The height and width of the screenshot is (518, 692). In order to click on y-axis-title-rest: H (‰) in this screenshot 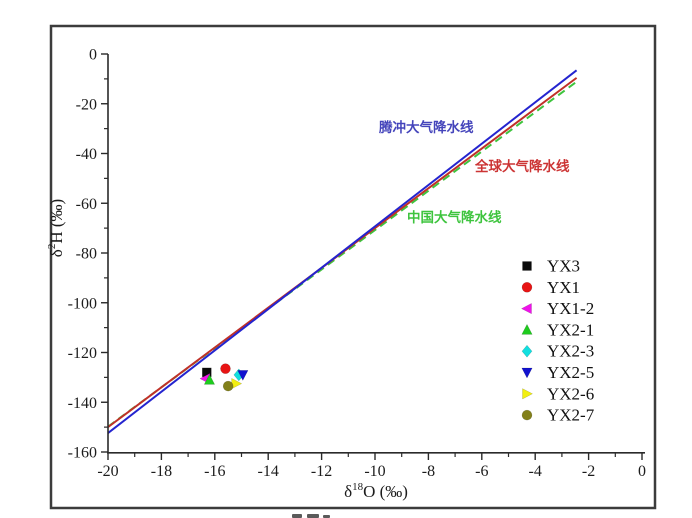, I will do `click(56, 221)`.